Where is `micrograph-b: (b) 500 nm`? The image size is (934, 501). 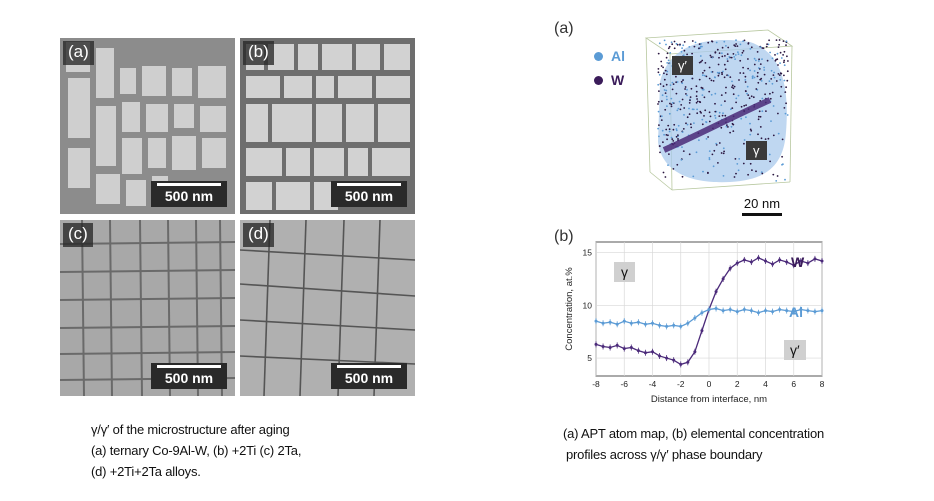
micrograph-b: (b) 500 nm is located at coordinates (327, 126).